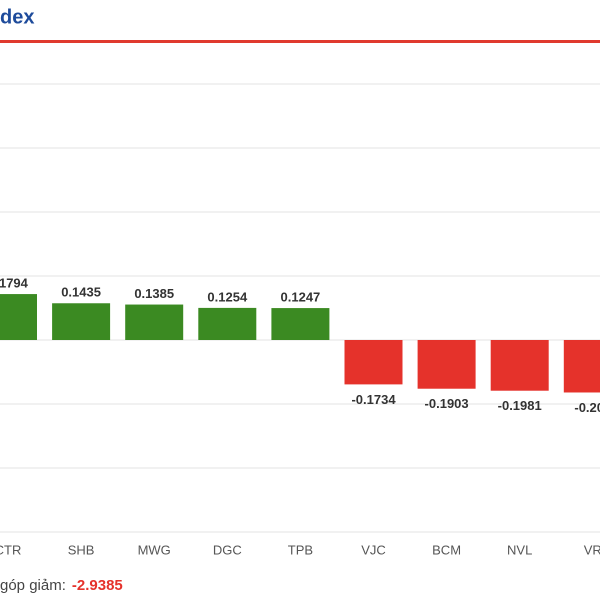 The image size is (600, 600). What do you see at coordinates (373, 399) in the screenshot?
I see `data-label: -0.1734` at bounding box center [373, 399].